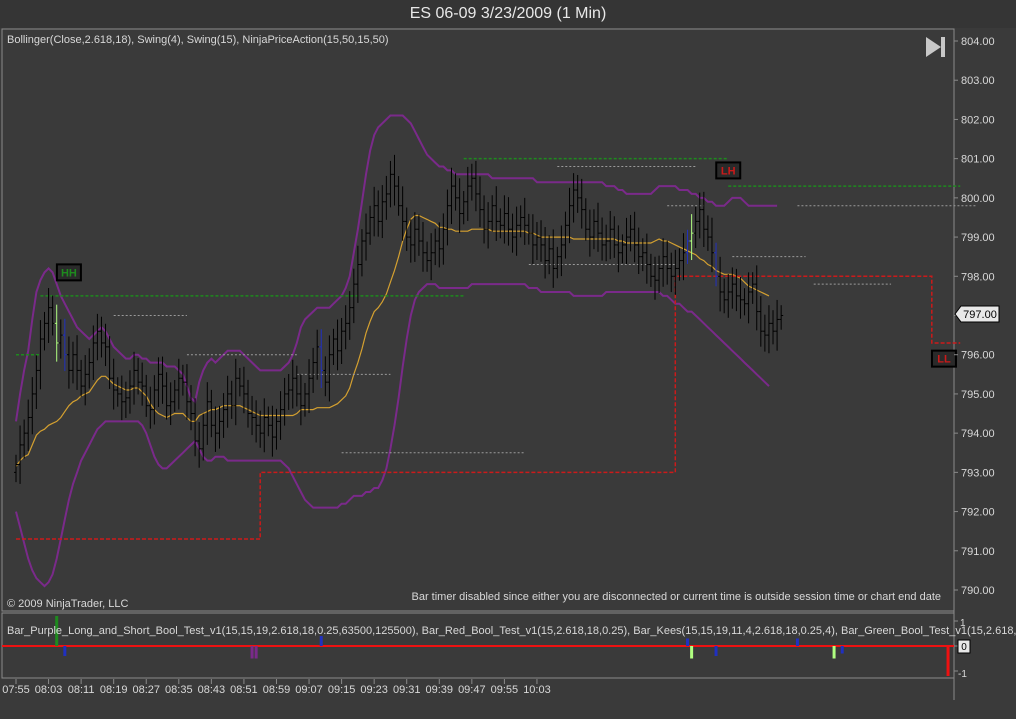 Image resolution: width=1016 pixels, height=719 pixels. I want to click on time-tick-label: 08:59, so click(277, 690).